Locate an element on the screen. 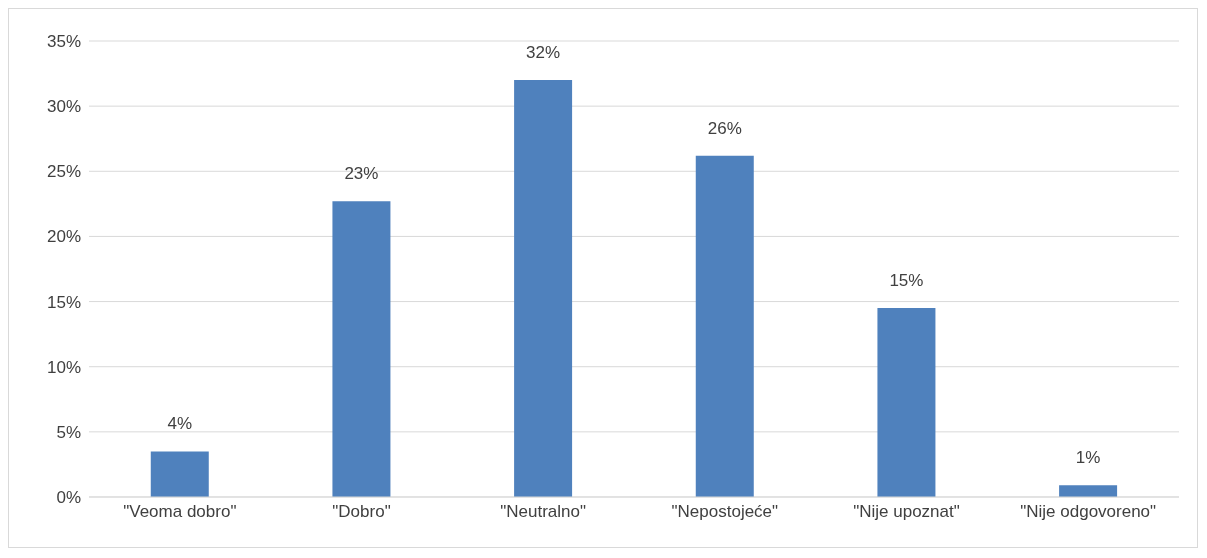 This screenshot has height=558, width=1207. data-label: 15% is located at coordinates (906, 281).